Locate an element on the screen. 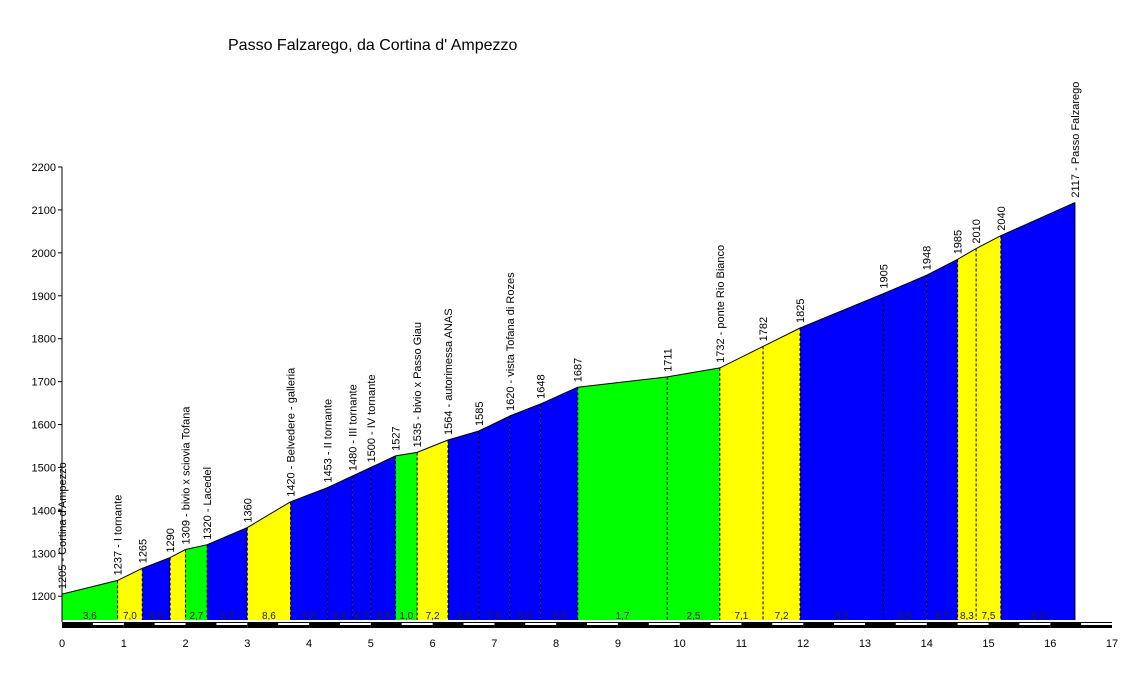 The height and width of the screenshot is (673, 1136). point-label-21: 1825 is located at coordinates (801, 311).